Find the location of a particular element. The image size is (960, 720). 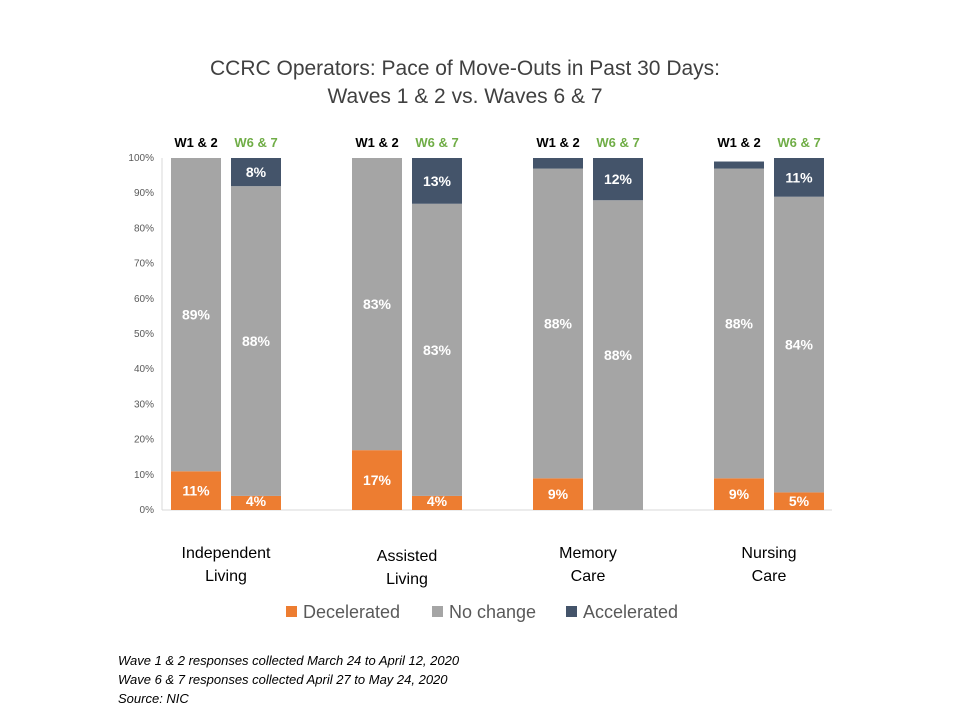

footnote-source: Source: NIC is located at coordinates (153, 698).